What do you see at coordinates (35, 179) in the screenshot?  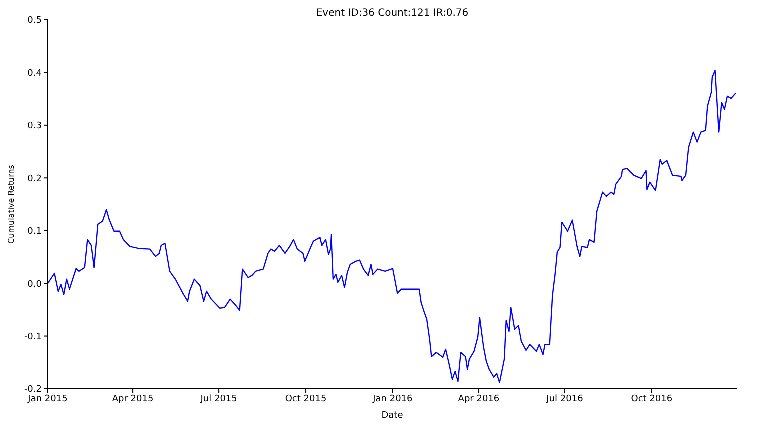 I see `y-tick-label: 0.2` at bounding box center [35, 179].